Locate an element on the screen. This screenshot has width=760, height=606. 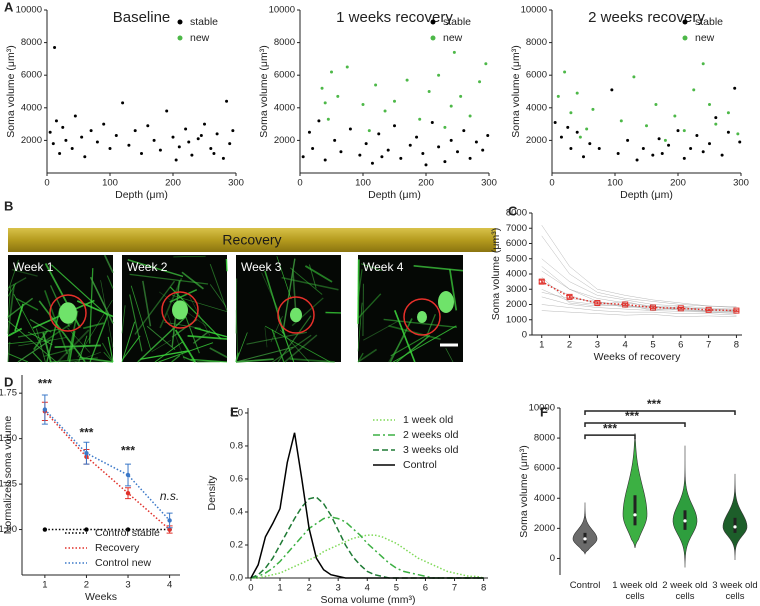
x-tick-label: 7 is located at coordinates (708, 345).